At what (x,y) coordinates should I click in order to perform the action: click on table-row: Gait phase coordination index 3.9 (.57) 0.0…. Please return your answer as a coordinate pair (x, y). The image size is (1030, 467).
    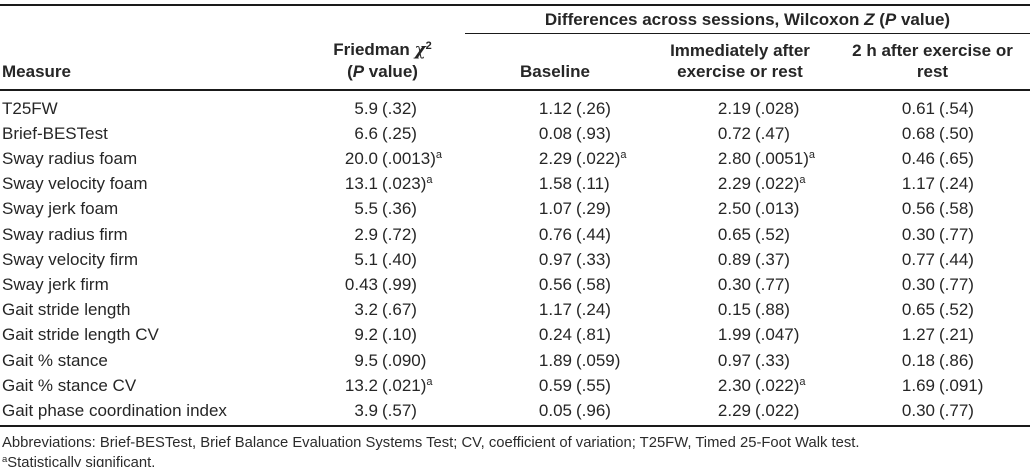
    Looking at the image, I should click on (515, 410).